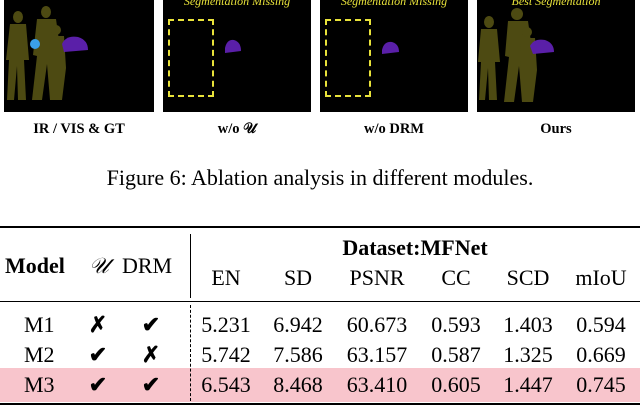  Describe the element at coordinates (528, 324) in the screenshot. I see `metric-value: 1.403` at that location.